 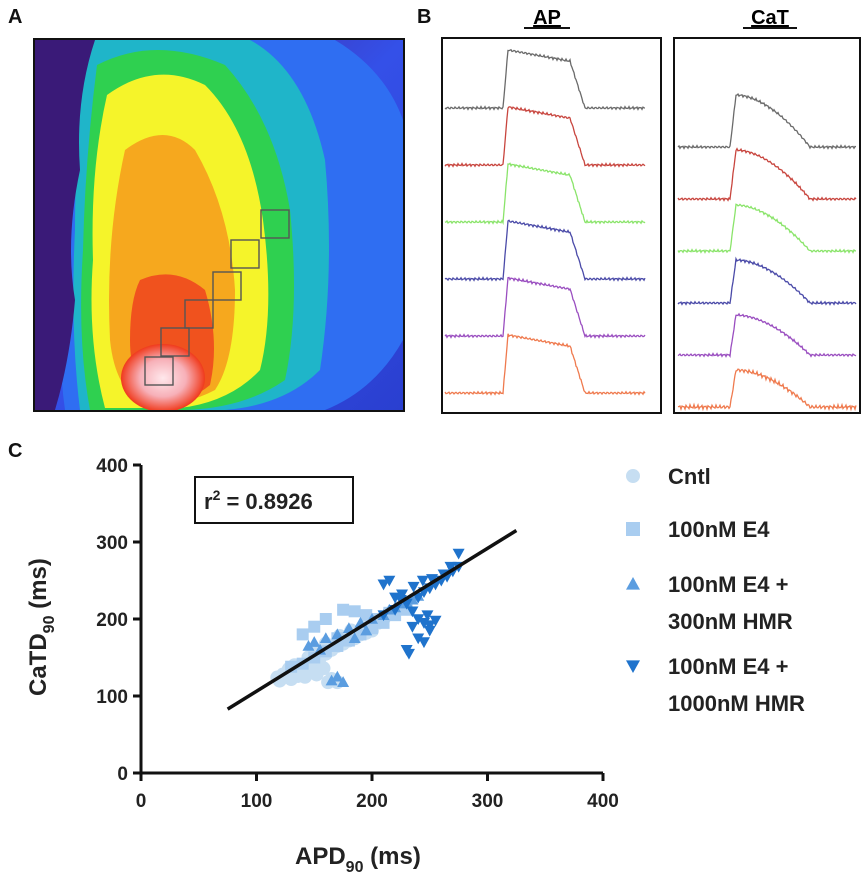 I want to click on ap-title: AP, so click(x=547, y=18).